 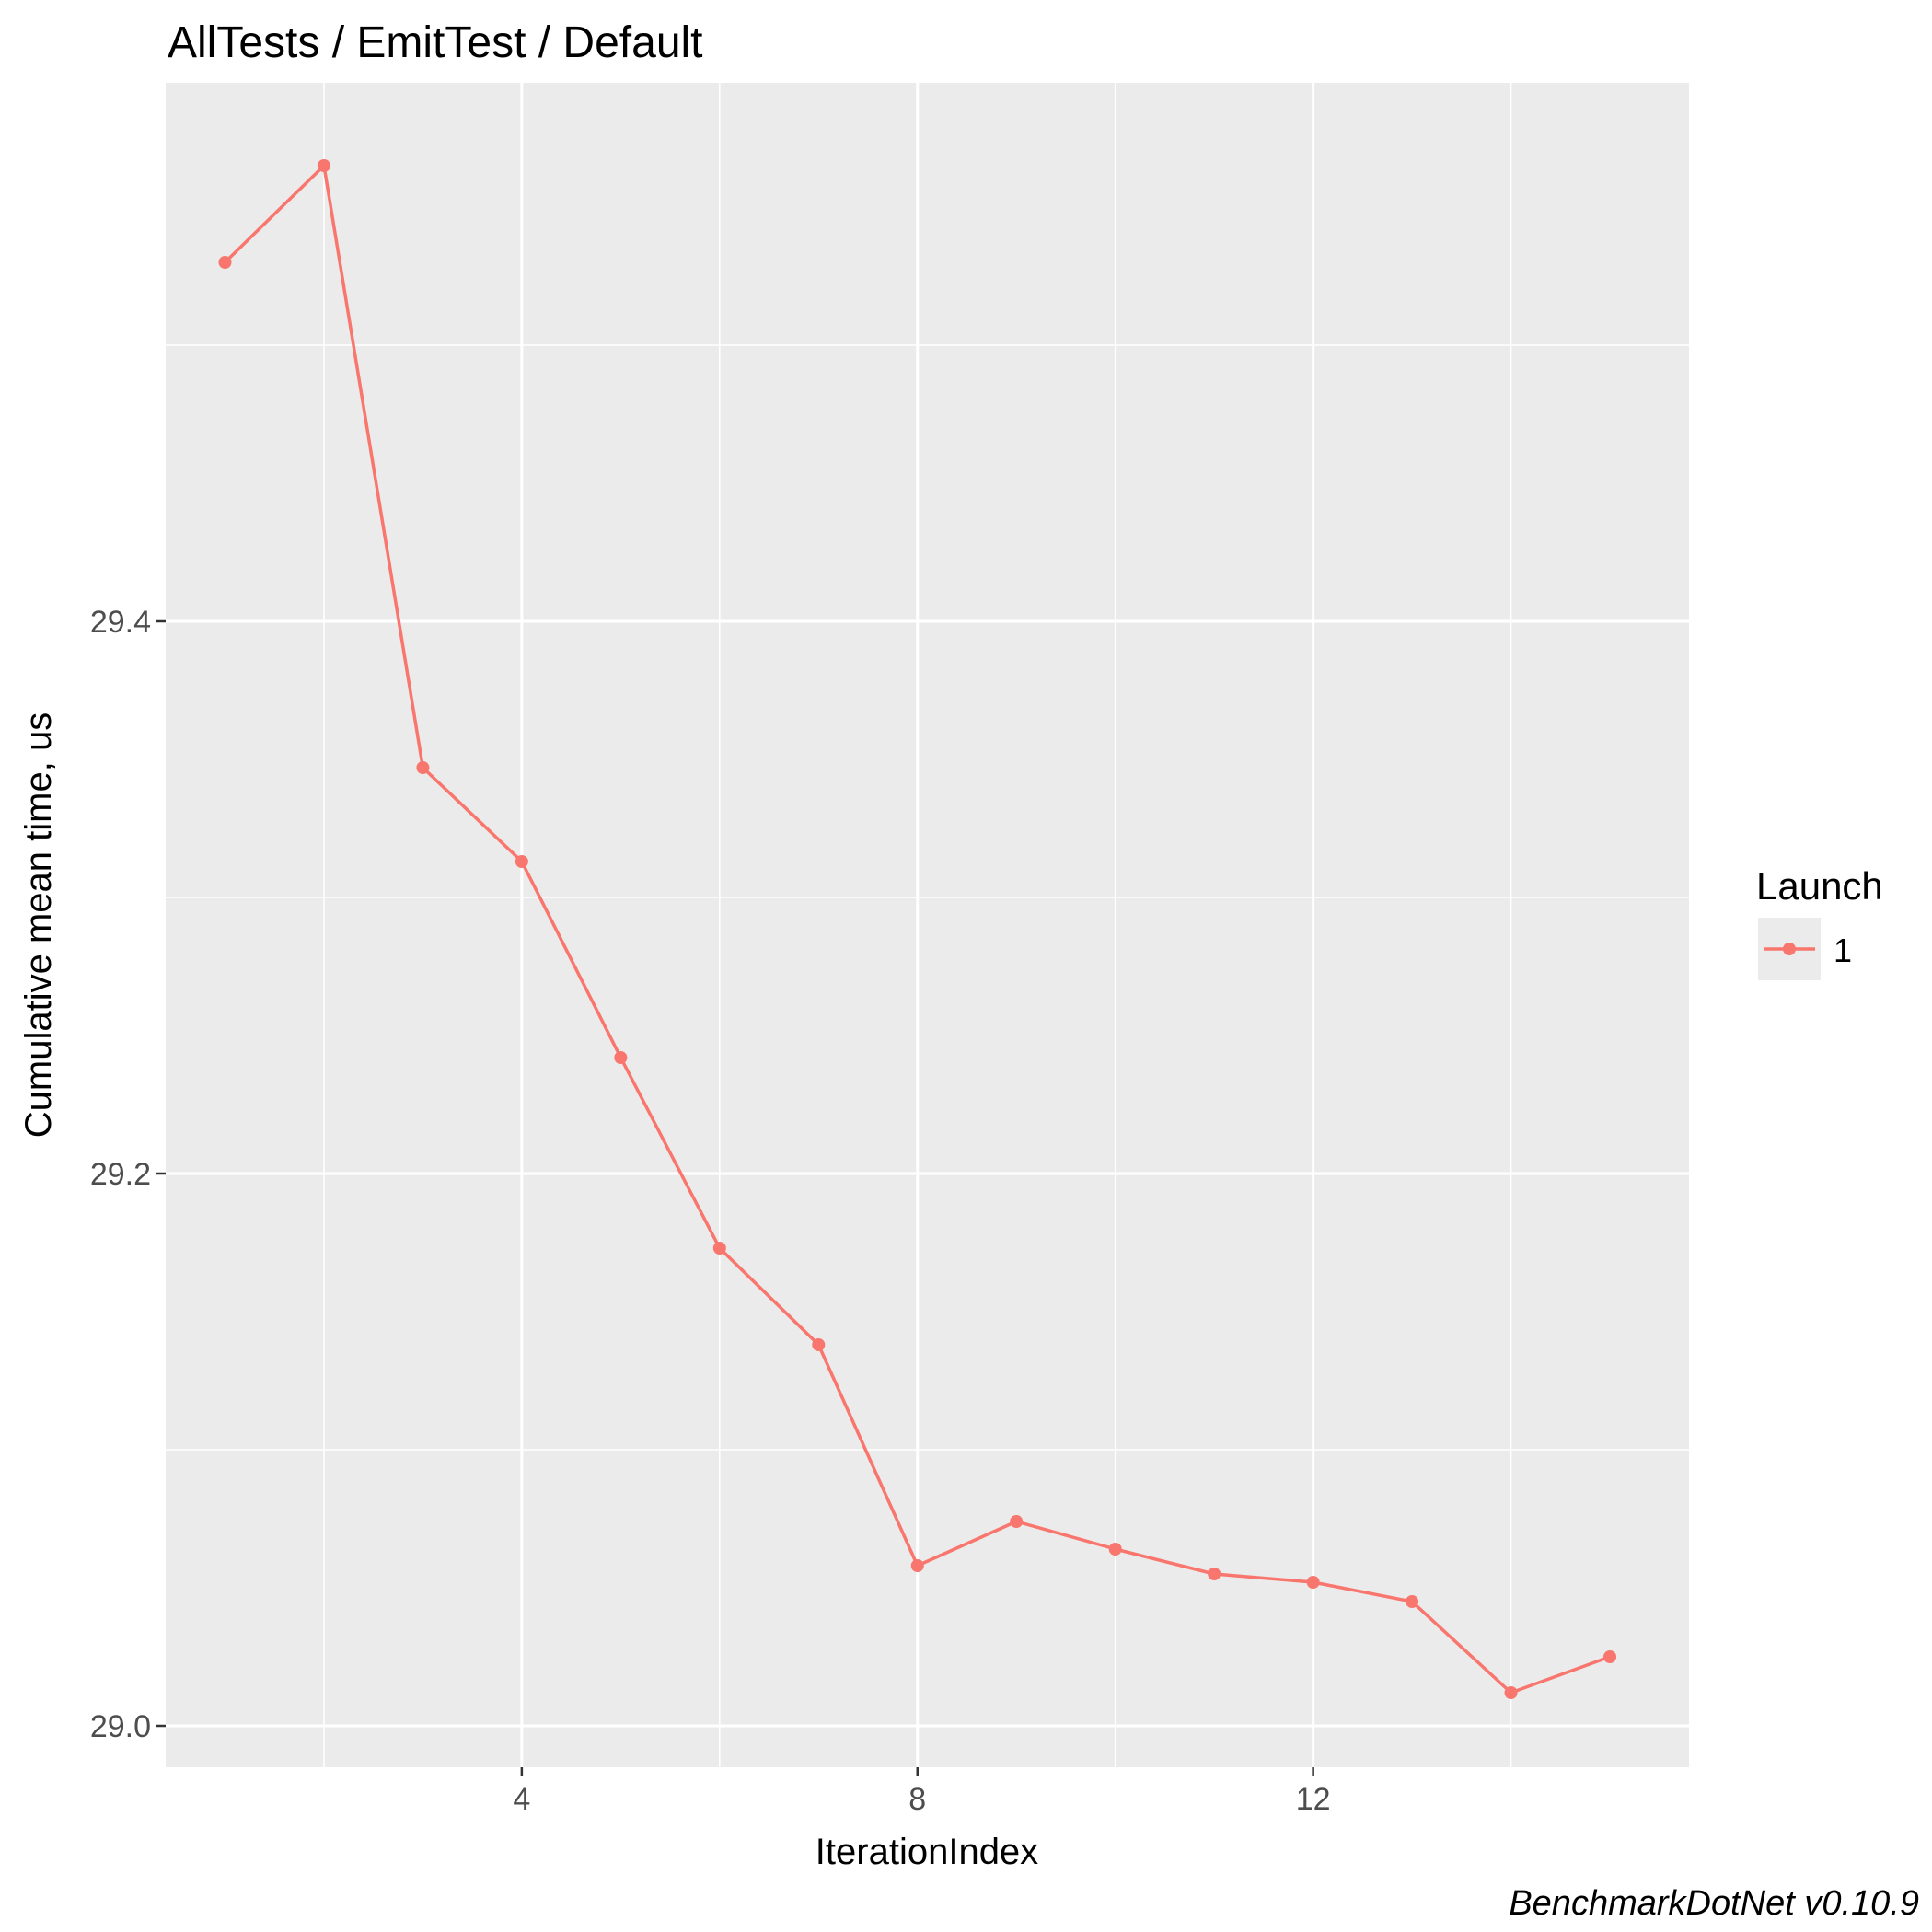 I want to click on x-tick-label: 4, so click(x=522, y=1800).